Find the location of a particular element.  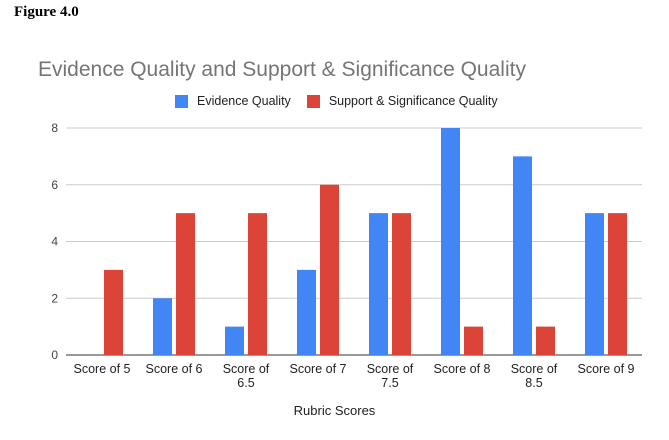

y-tick-label: 0 is located at coordinates (54, 355).